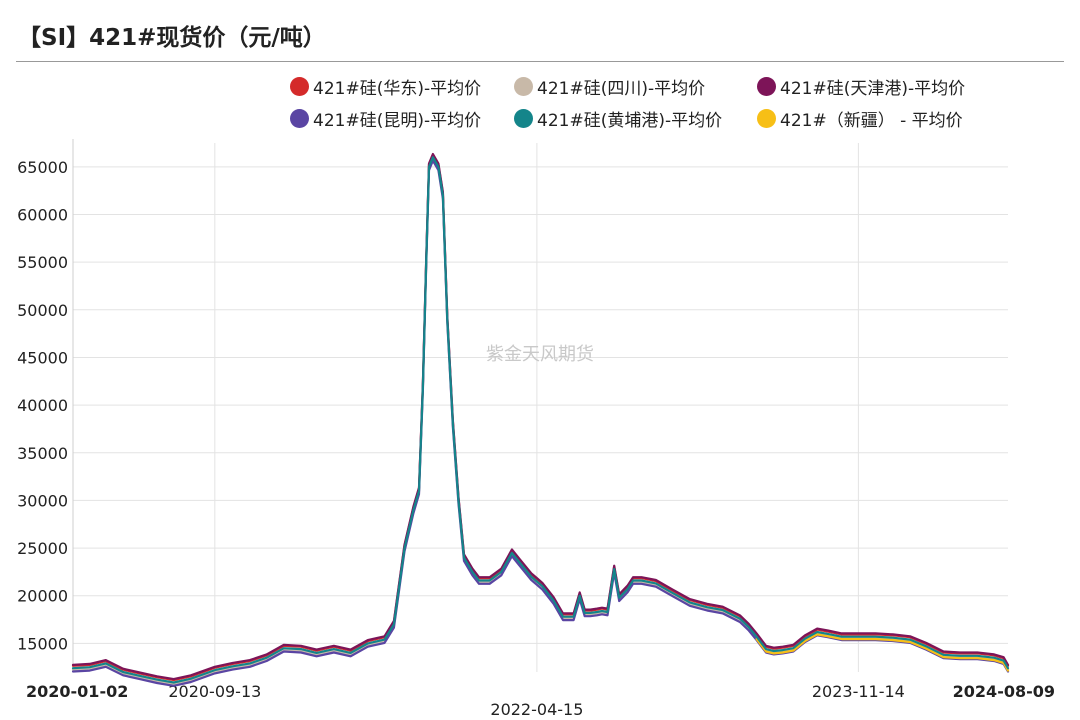  What do you see at coordinates (540, 61) in the screenshot?
I see `title-divider` at bounding box center [540, 61].